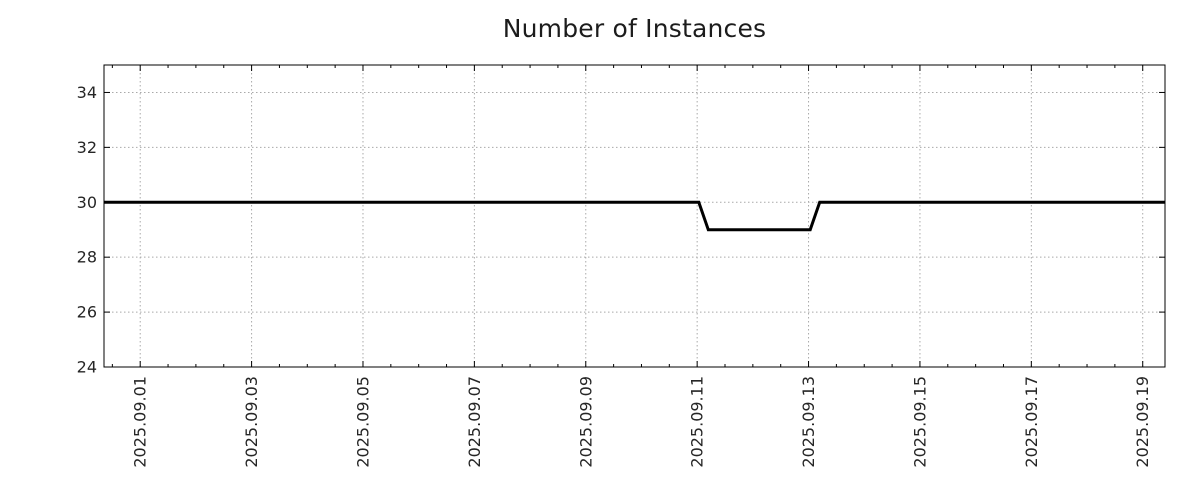  I want to click on chart-title: Number of Instances, so click(634, 28).